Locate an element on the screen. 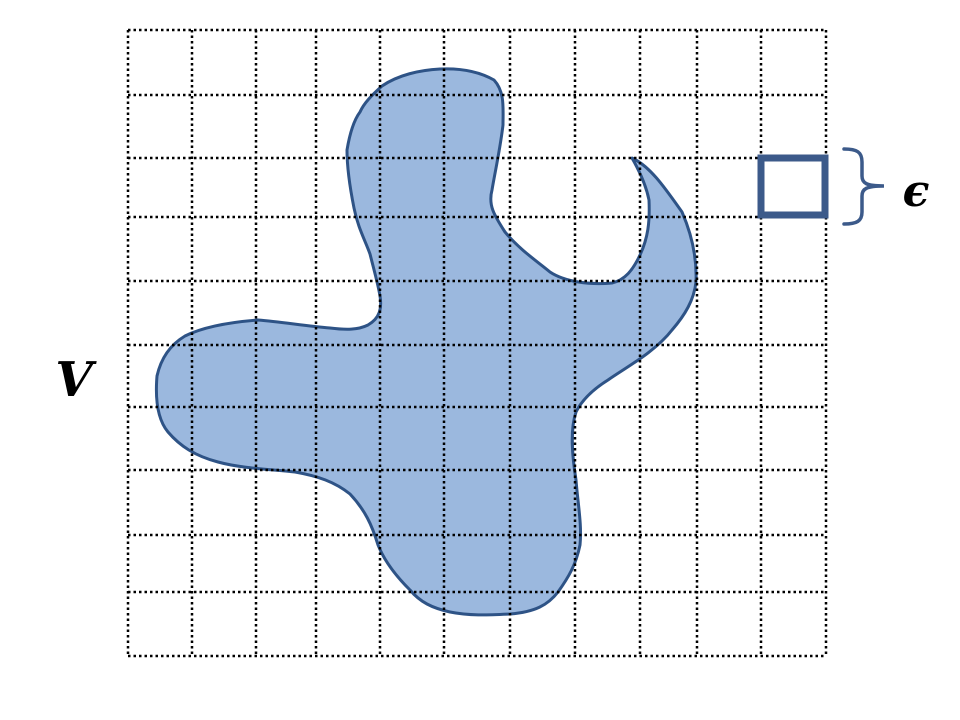 The width and height of the screenshot is (960, 720). epsilon-curly-brace is located at coordinates (863, 186).